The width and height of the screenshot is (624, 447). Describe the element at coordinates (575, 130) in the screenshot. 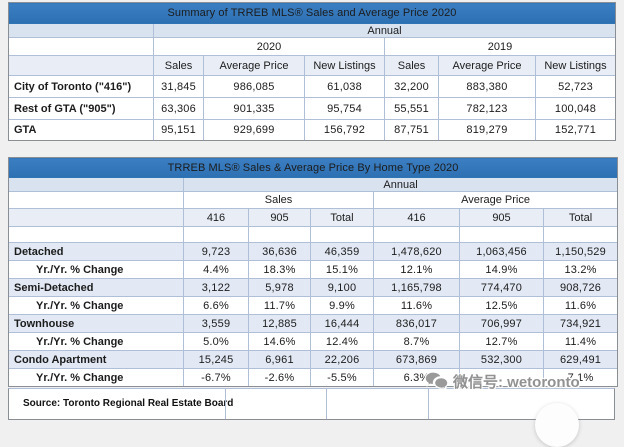

I see `cell: 152,771` at that location.